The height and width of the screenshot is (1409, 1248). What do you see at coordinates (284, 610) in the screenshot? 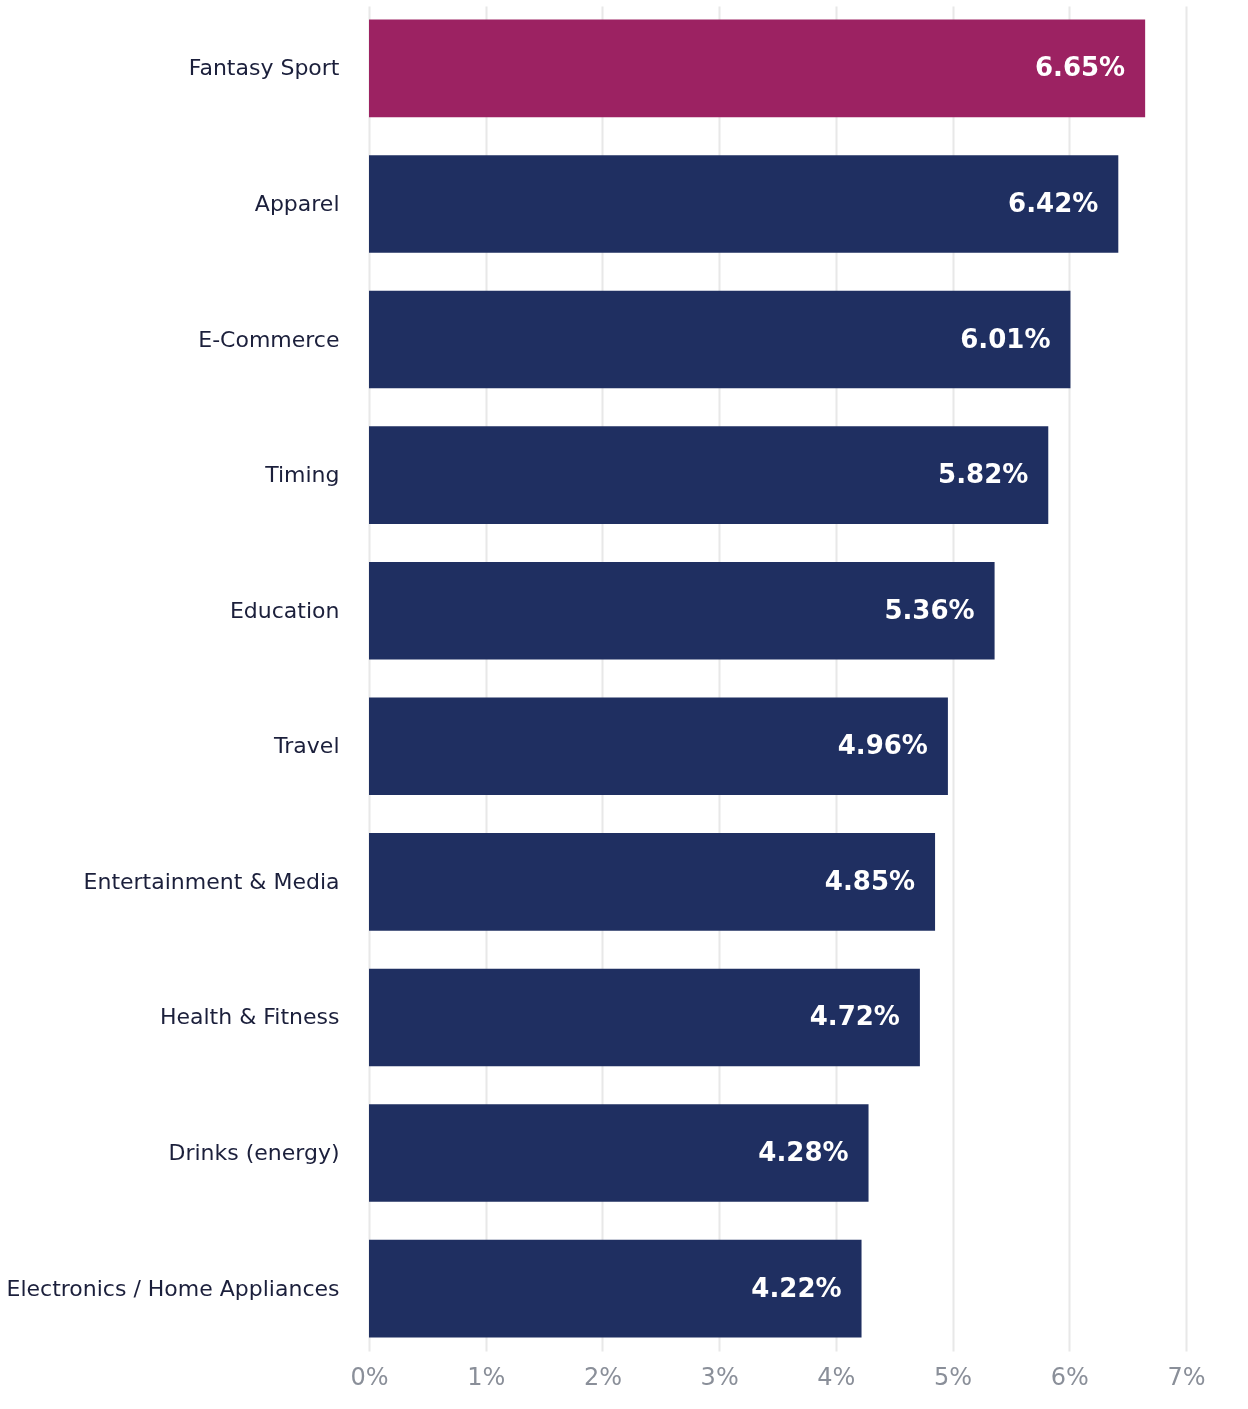
I see `y-tick-label: Education` at bounding box center [284, 610].